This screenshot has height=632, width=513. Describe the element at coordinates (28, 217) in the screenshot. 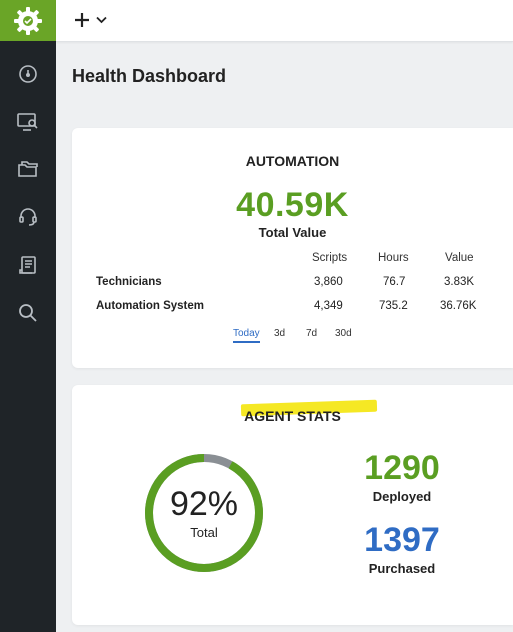

I see `headset-icon` at that location.